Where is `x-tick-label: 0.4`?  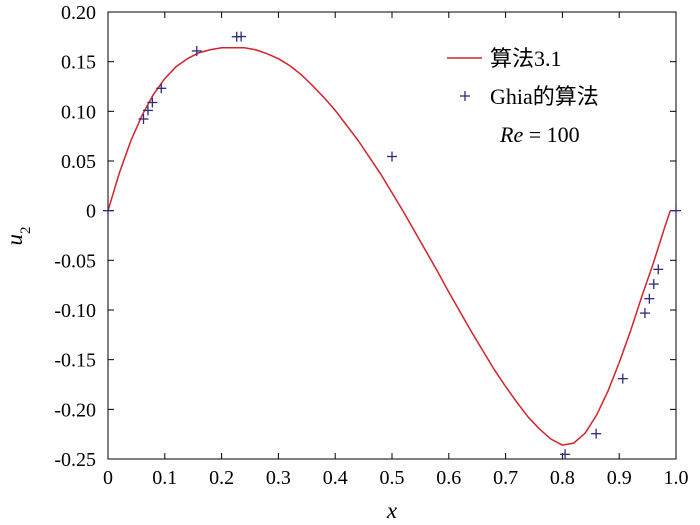 x-tick-label: 0.4 is located at coordinates (335, 478).